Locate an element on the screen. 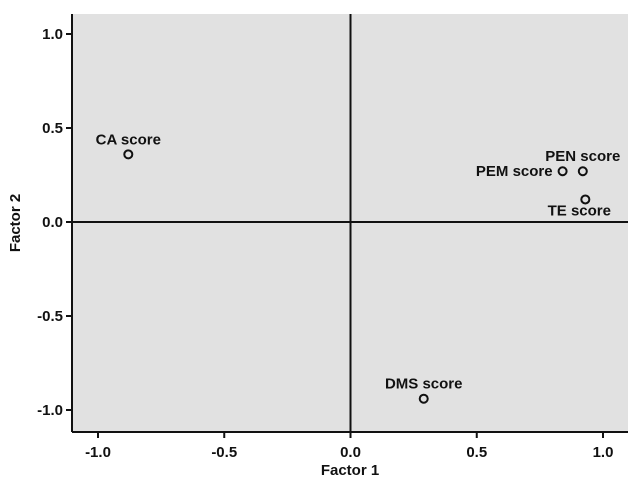 The height and width of the screenshot is (485, 628). x-tick-label: 0.0 is located at coordinates (350, 452).